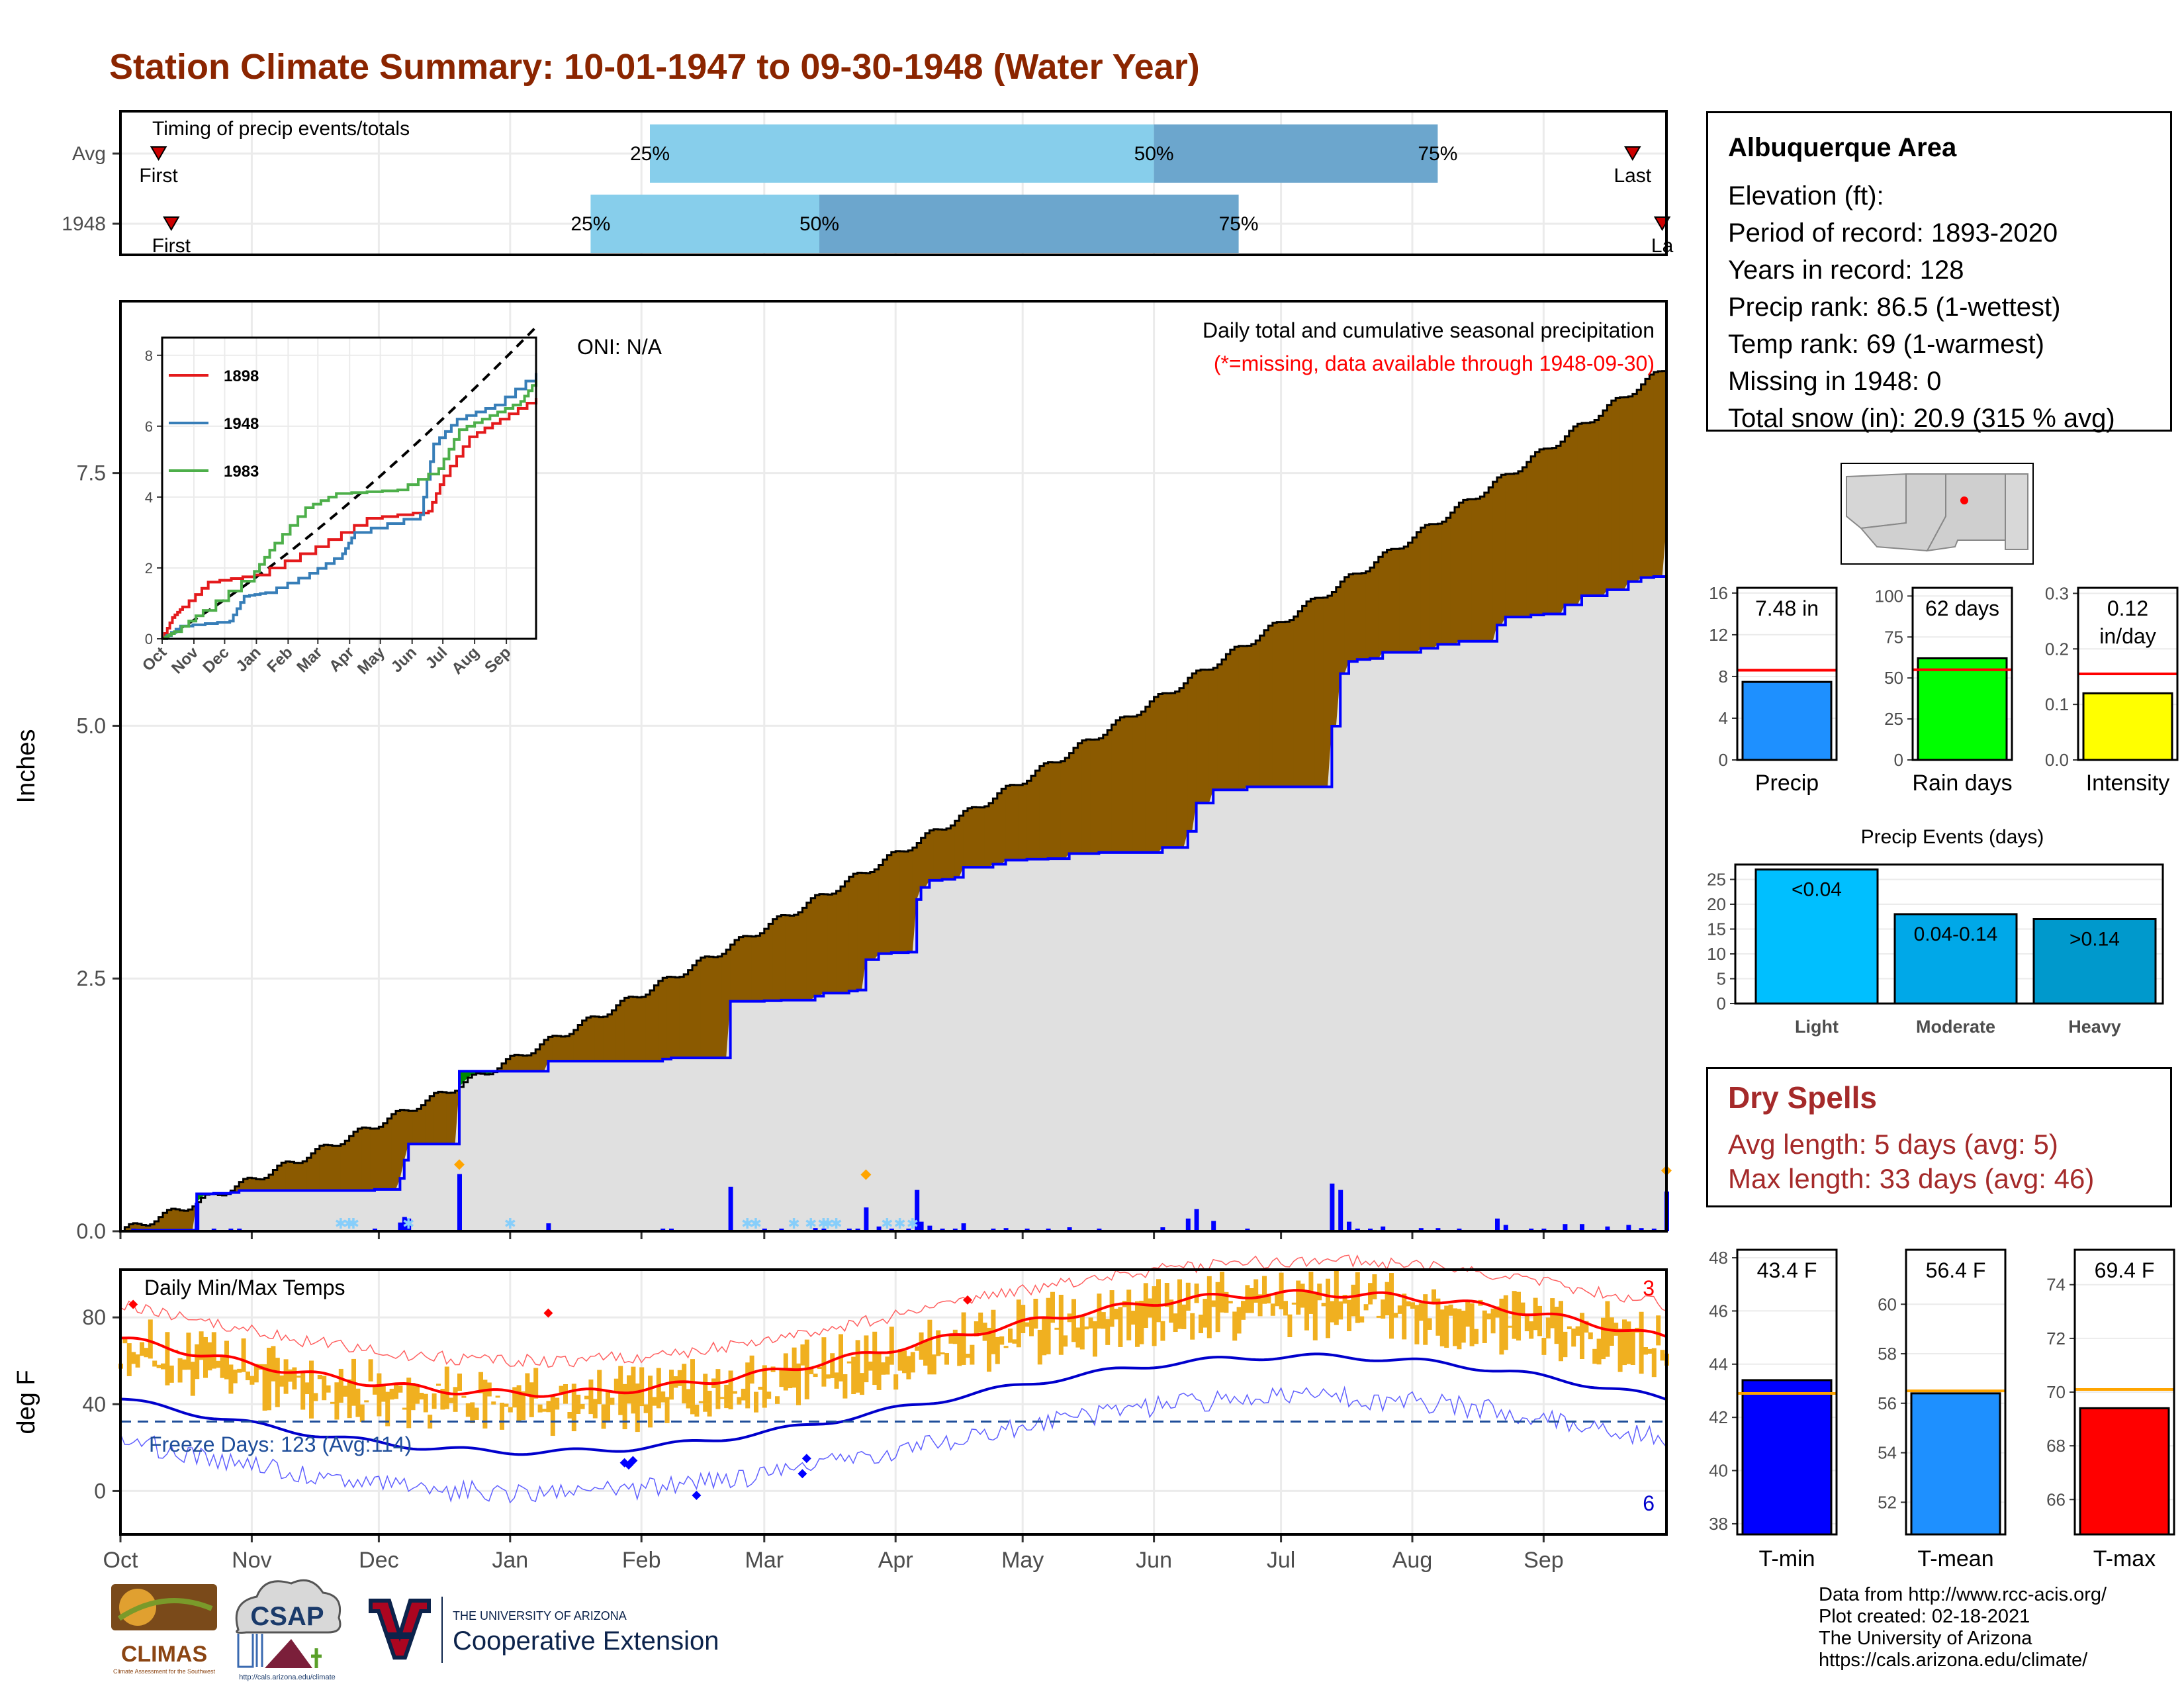 This screenshot has width=2184, height=1688. I want to click on footer-university: The University of Arizona, so click(1925, 1638).